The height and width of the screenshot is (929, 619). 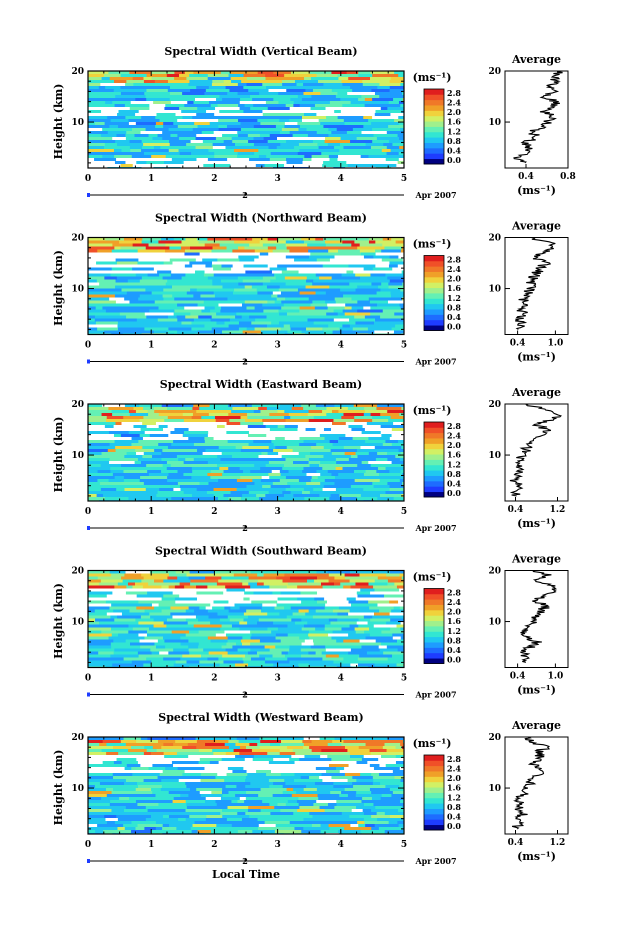 What do you see at coordinates (536, 190) in the screenshot?
I see `average-x-label: (ms⁻¹)` at bounding box center [536, 190].